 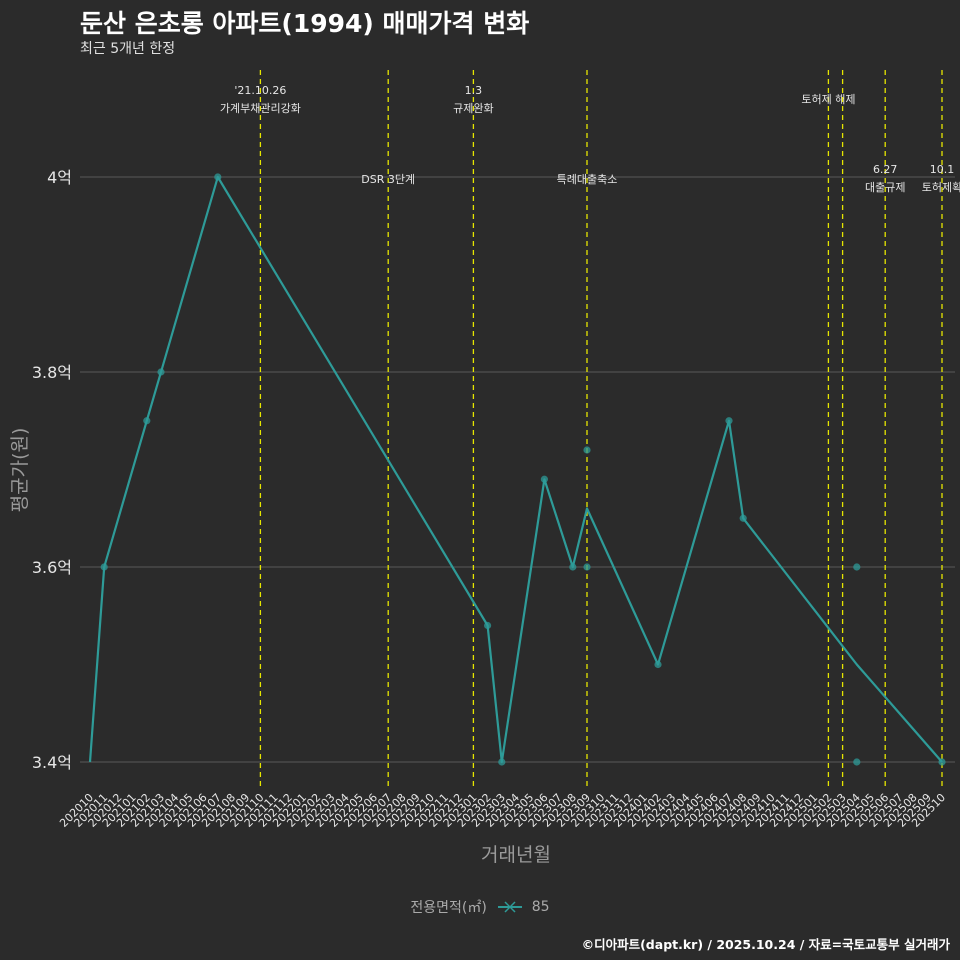 What do you see at coordinates (305, 23) in the screenshot?
I see `chart-title: 둔산 은초롱 아파트(1994) 매매가격 변화` at bounding box center [305, 23].